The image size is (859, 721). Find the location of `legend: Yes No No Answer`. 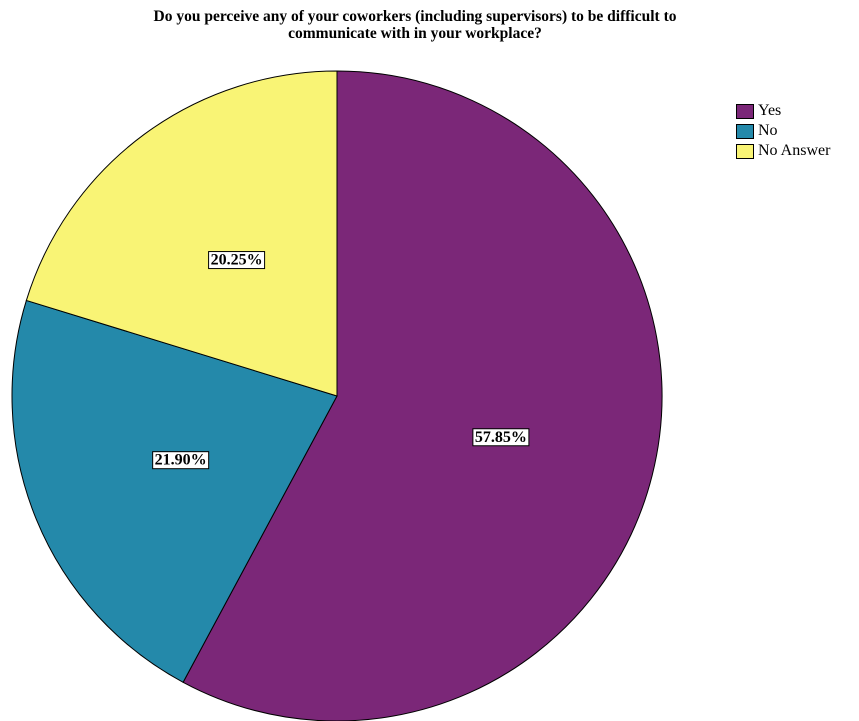

legend: Yes No No Answer is located at coordinates (783, 131).